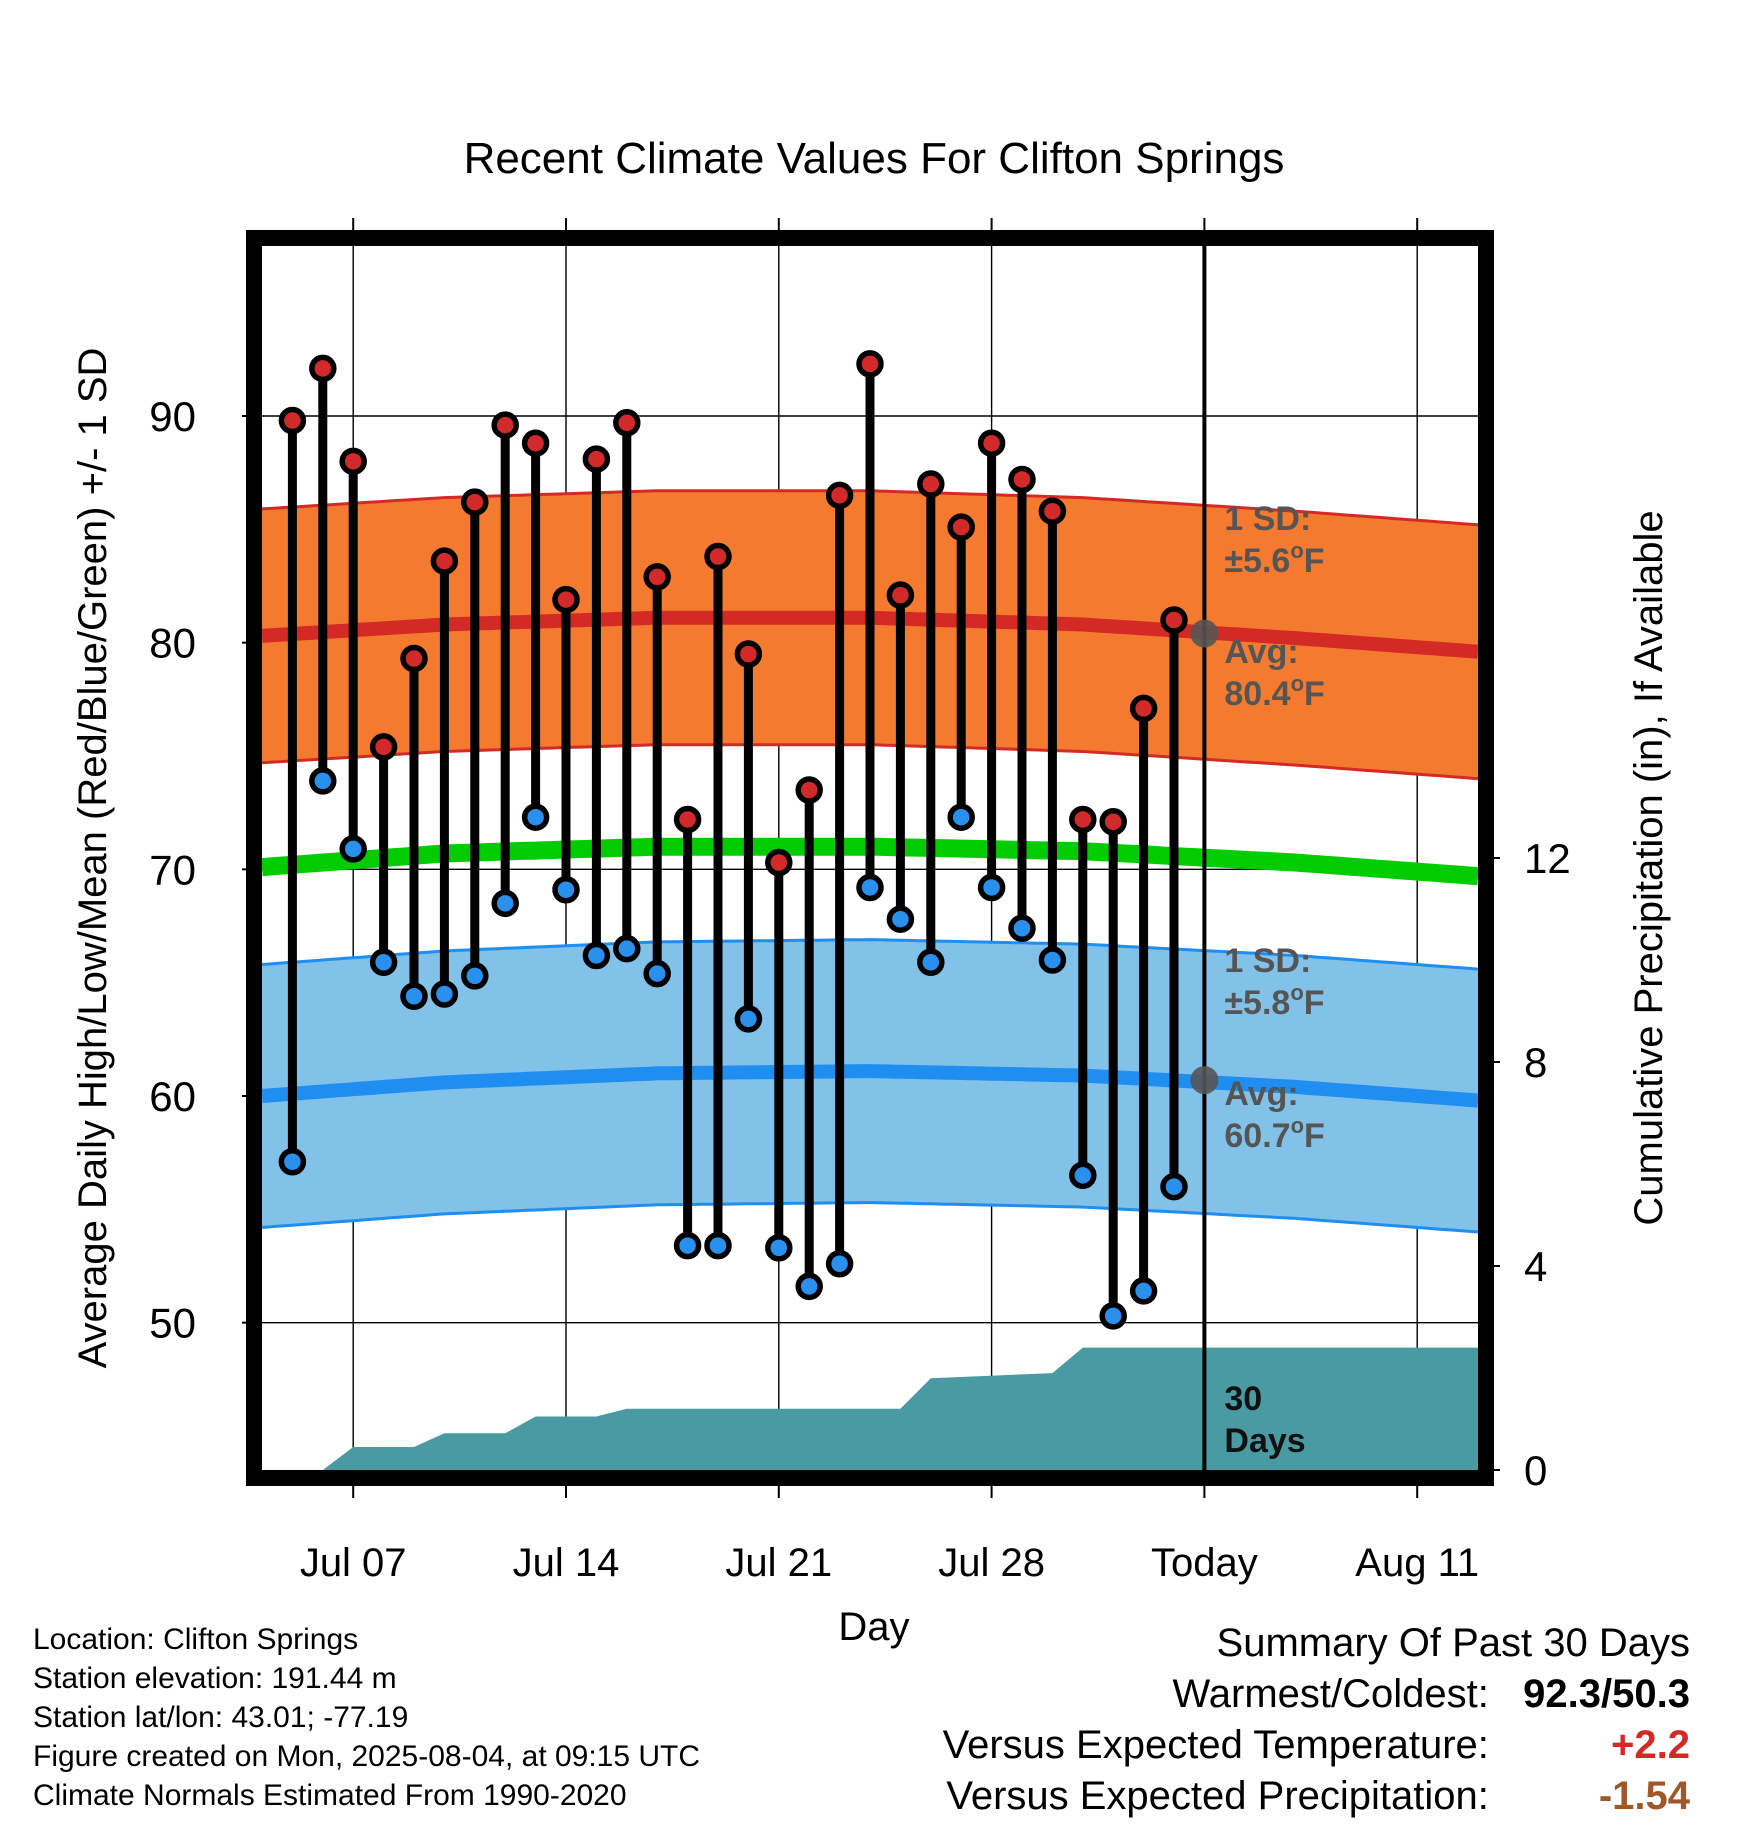 This screenshot has height=1828, width=1748. I want to click on x-tick-label: Jul 28, so click(991, 1563).